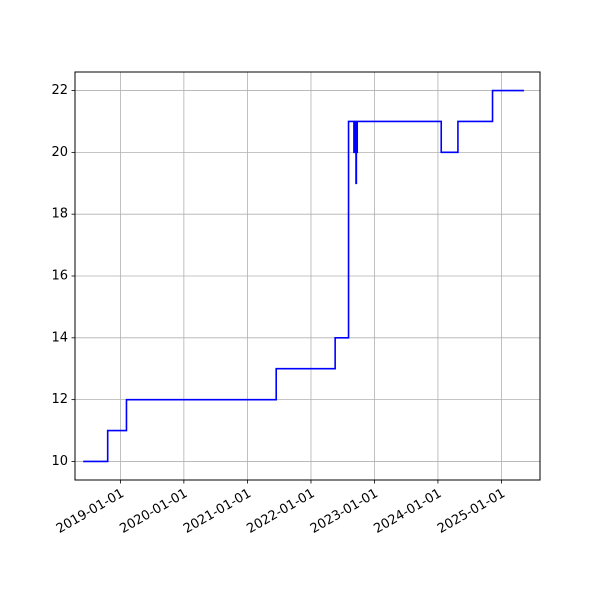 This screenshot has height=600, width=600. What do you see at coordinates (59, 214) in the screenshot?
I see `y-tick-label: 18` at bounding box center [59, 214].